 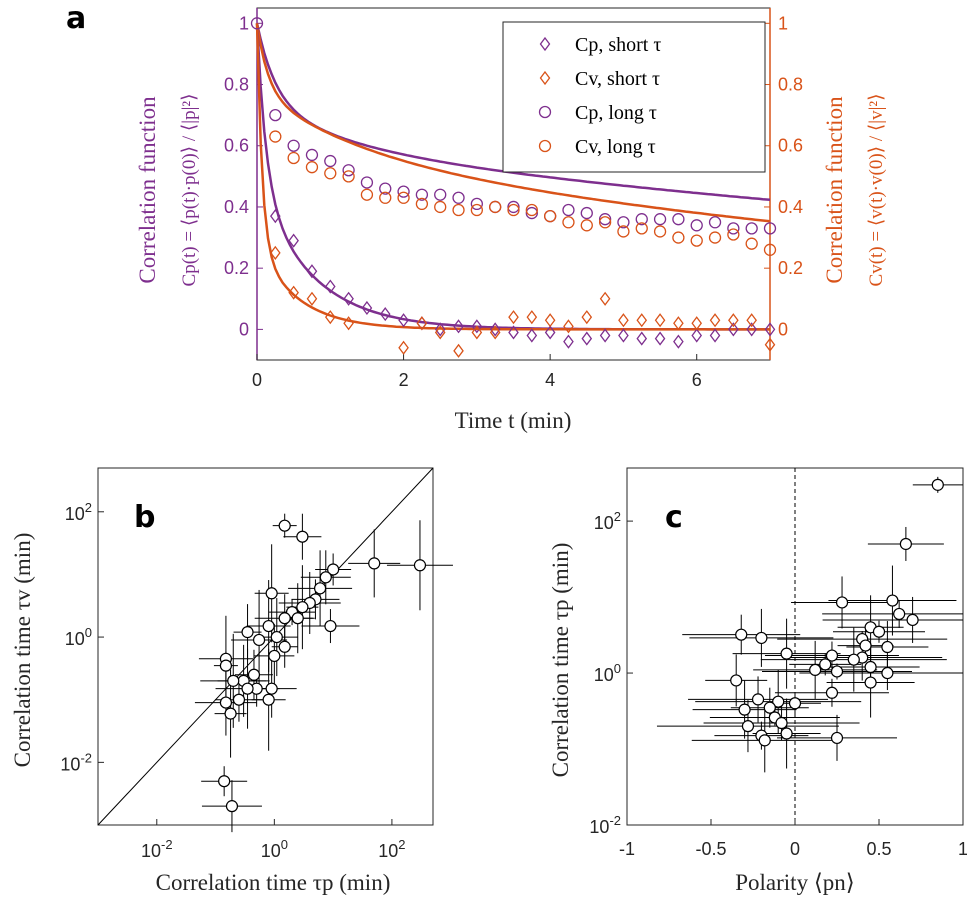 I want to click on panel-b-identity-line, so click(x=265, y=646).